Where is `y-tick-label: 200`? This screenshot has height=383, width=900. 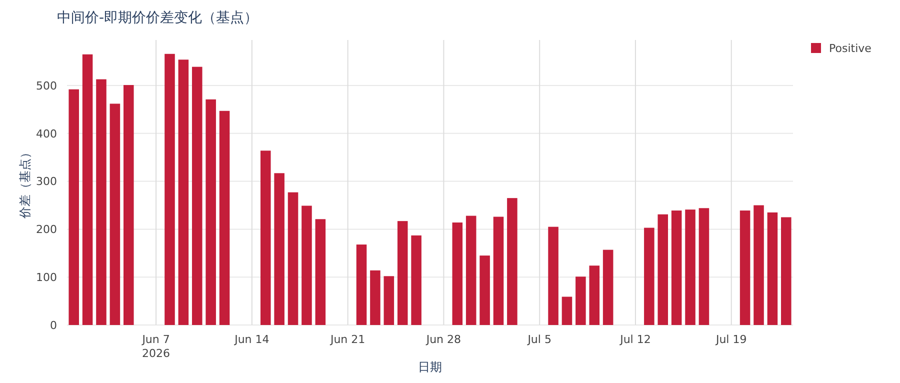
y-tick-label: 200 is located at coordinates (46, 229).